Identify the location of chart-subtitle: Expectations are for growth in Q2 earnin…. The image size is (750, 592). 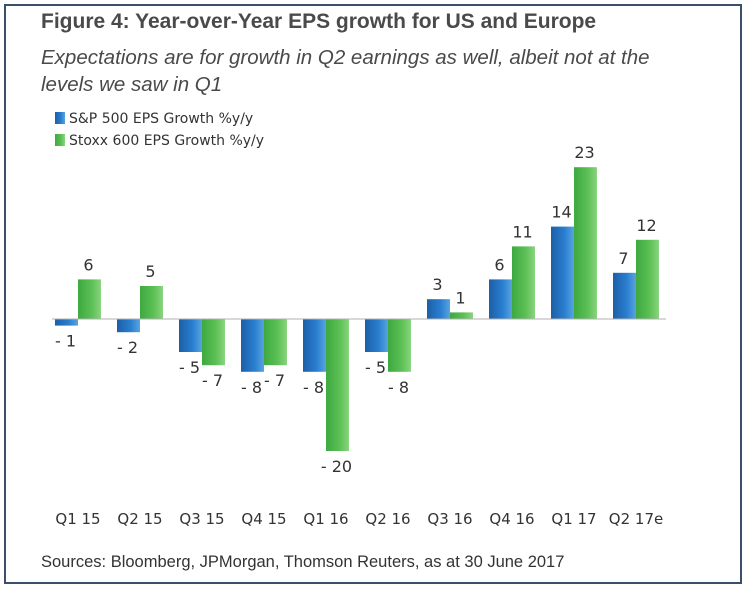
(345, 71).